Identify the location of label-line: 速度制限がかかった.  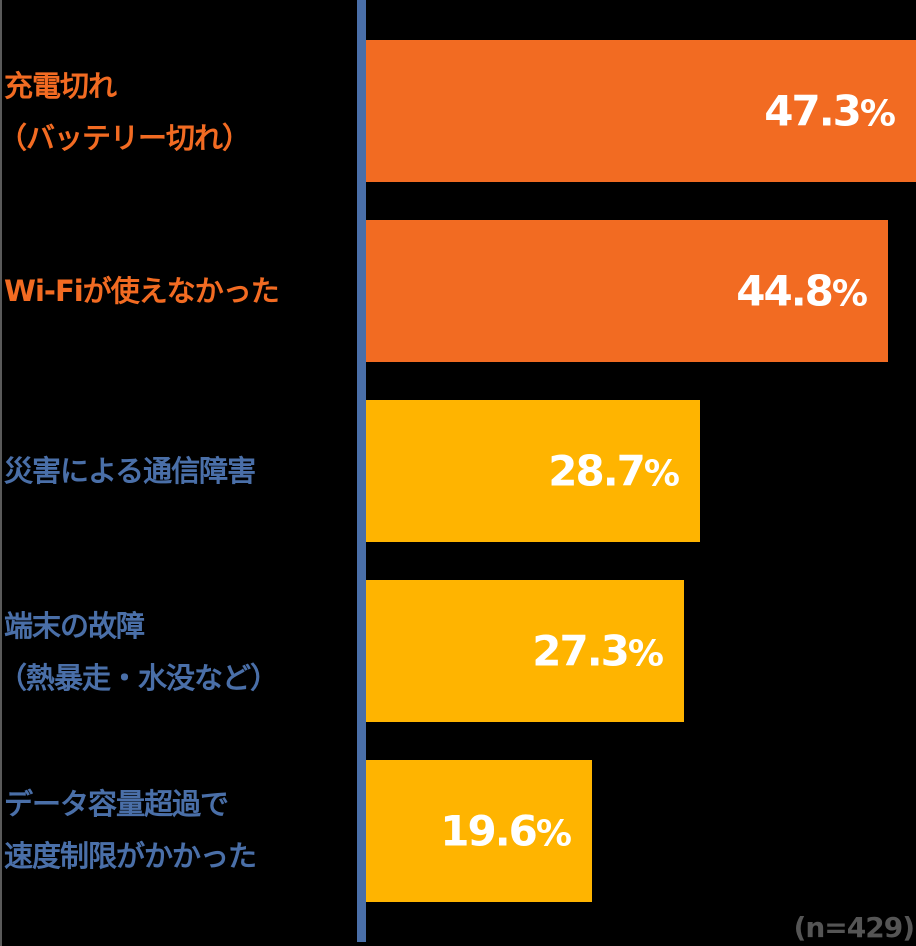
(130, 856).